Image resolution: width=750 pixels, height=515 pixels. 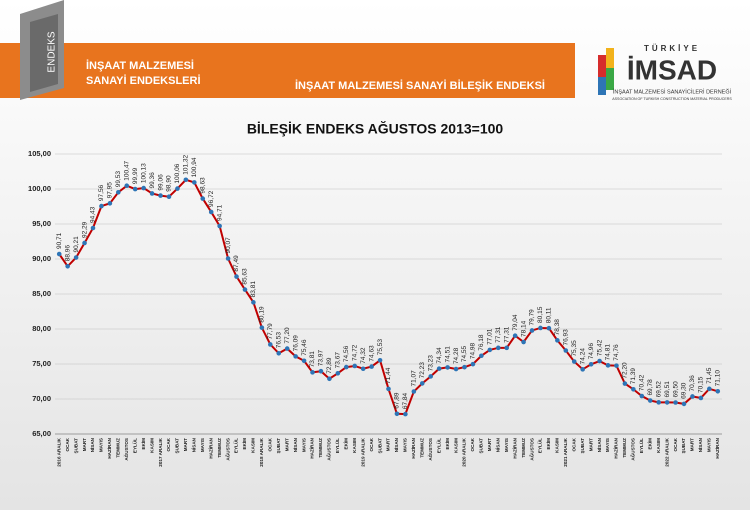 I want to click on x-tick-label: TEMMUZ, so click(x=523, y=448).